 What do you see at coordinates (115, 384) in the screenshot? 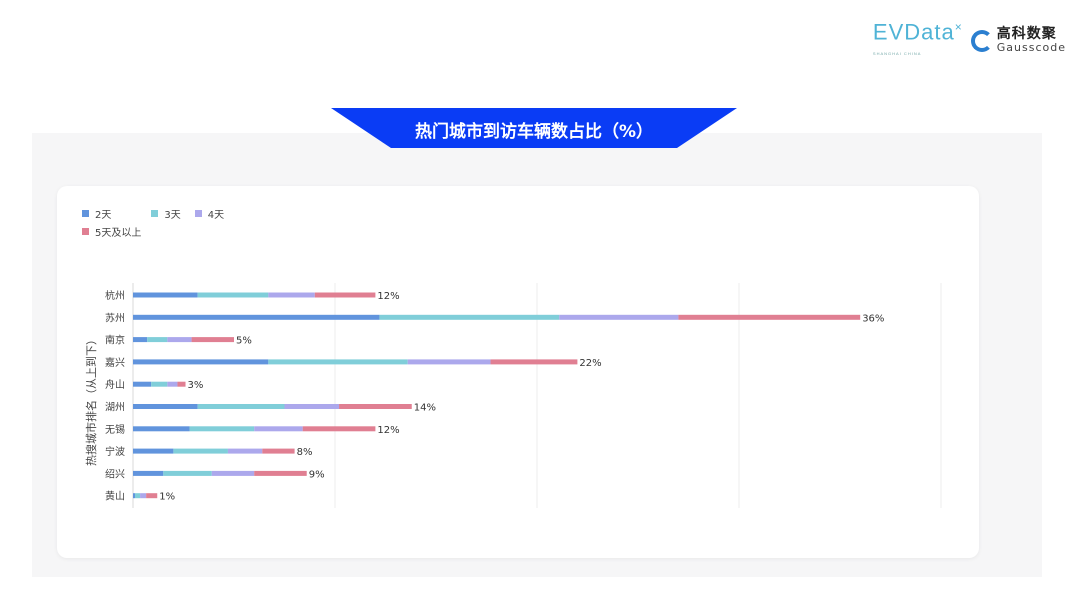
I see `y-tick-label: 舟山` at bounding box center [115, 384].